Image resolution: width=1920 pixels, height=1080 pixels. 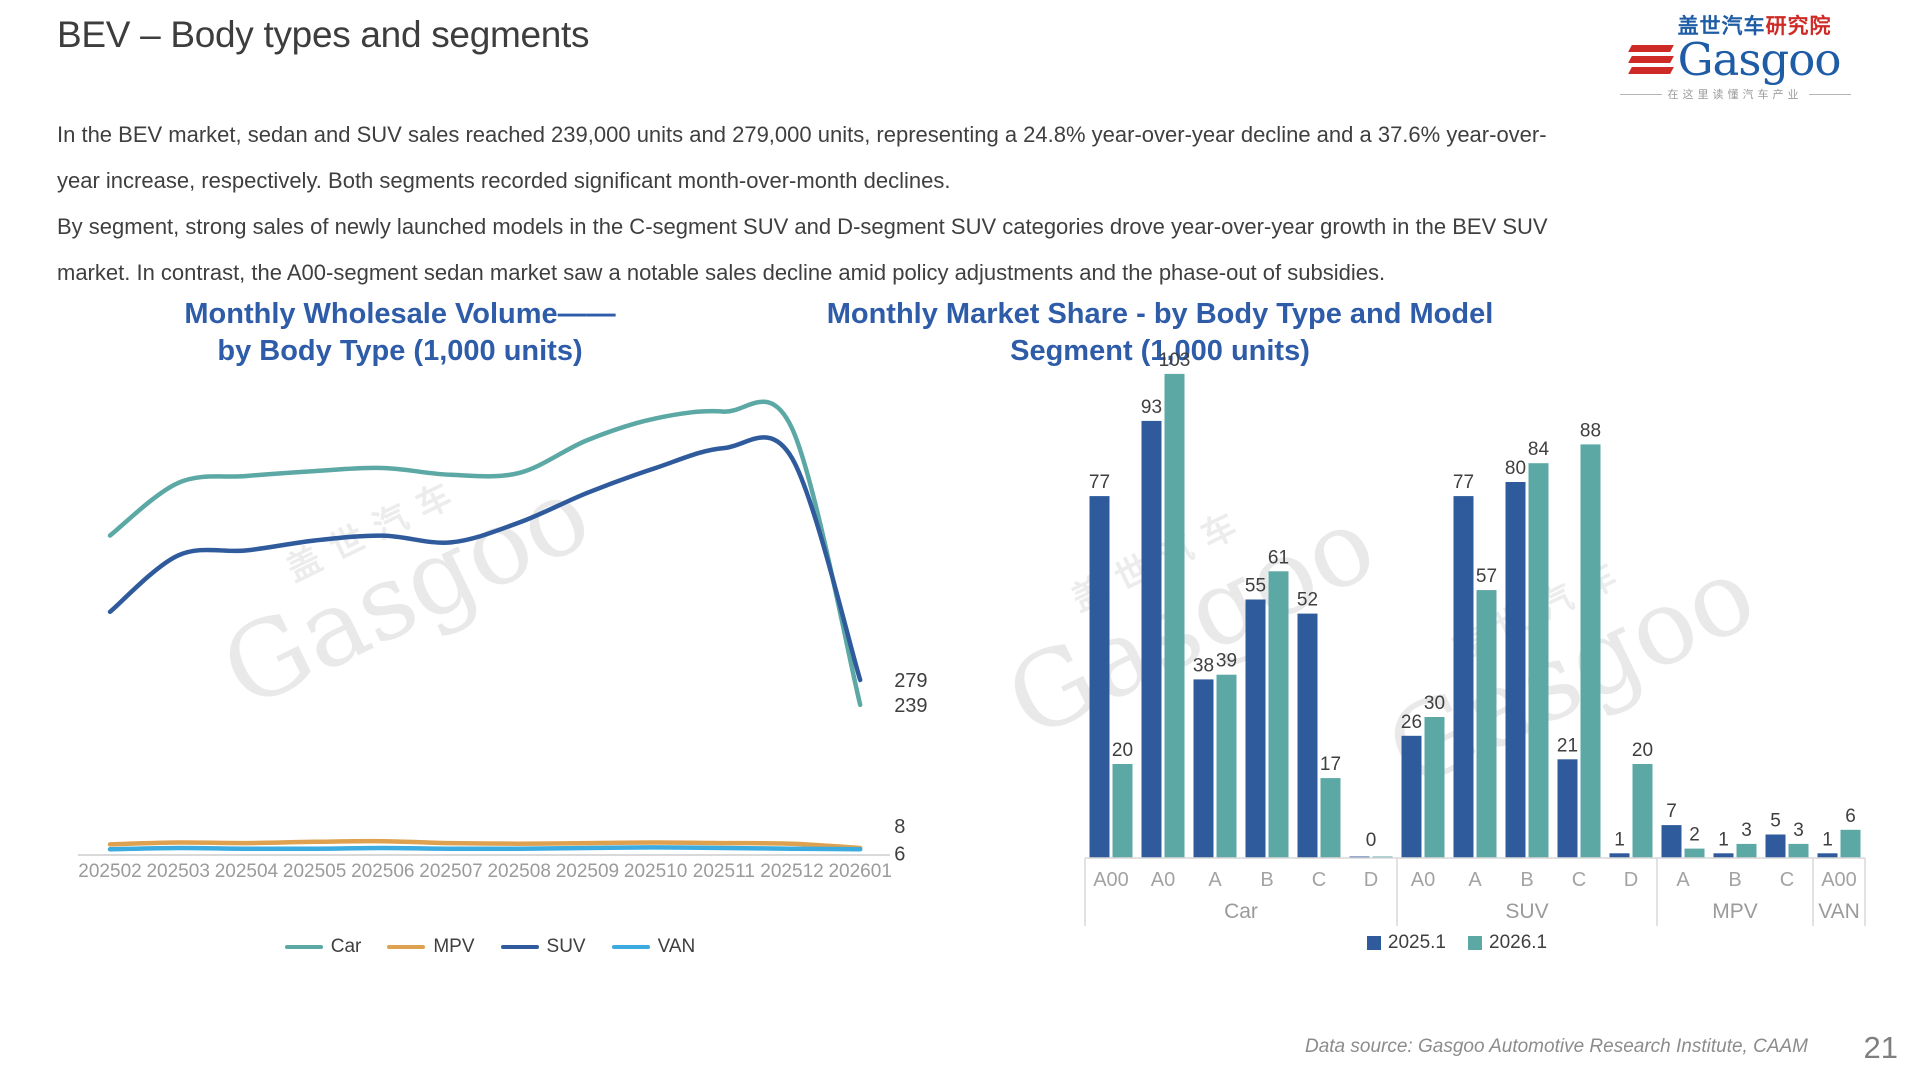 What do you see at coordinates (1411, 722) in the screenshot?
I see `bar-value-label: 26` at bounding box center [1411, 722].